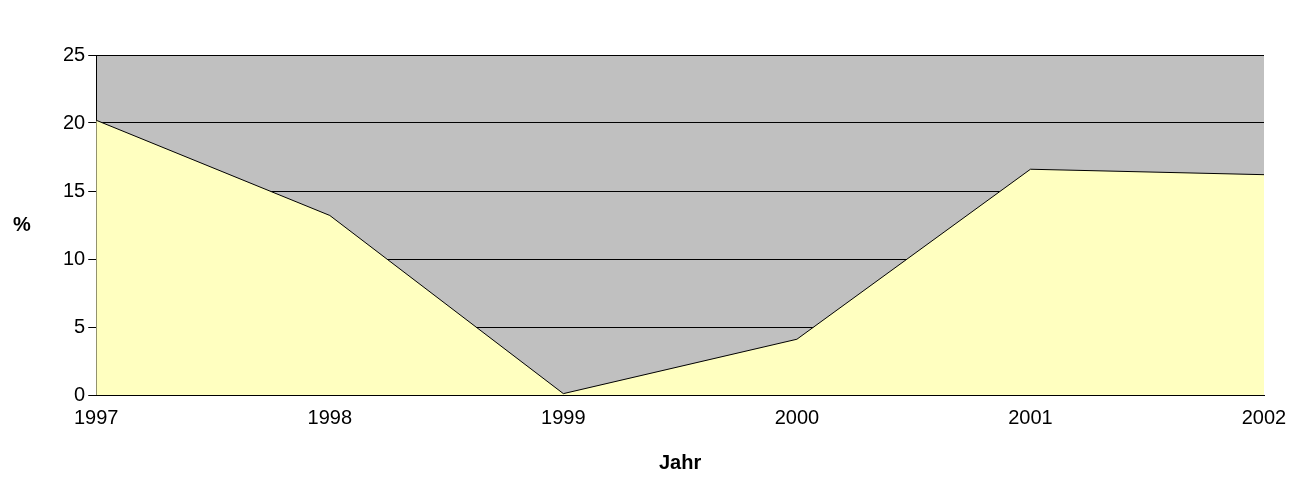 The image size is (1304, 489). Describe the element at coordinates (22, 223) in the screenshot. I see `y-axis-title: %` at that location.